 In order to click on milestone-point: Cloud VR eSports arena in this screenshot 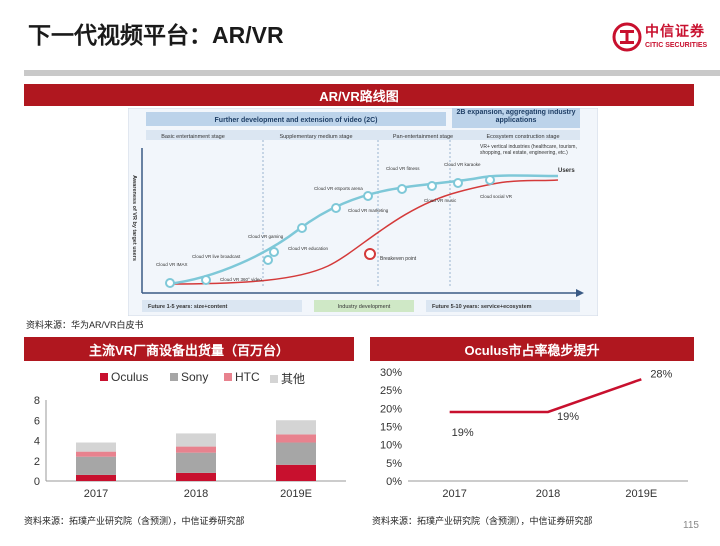, I will do `click(338, 199)`.